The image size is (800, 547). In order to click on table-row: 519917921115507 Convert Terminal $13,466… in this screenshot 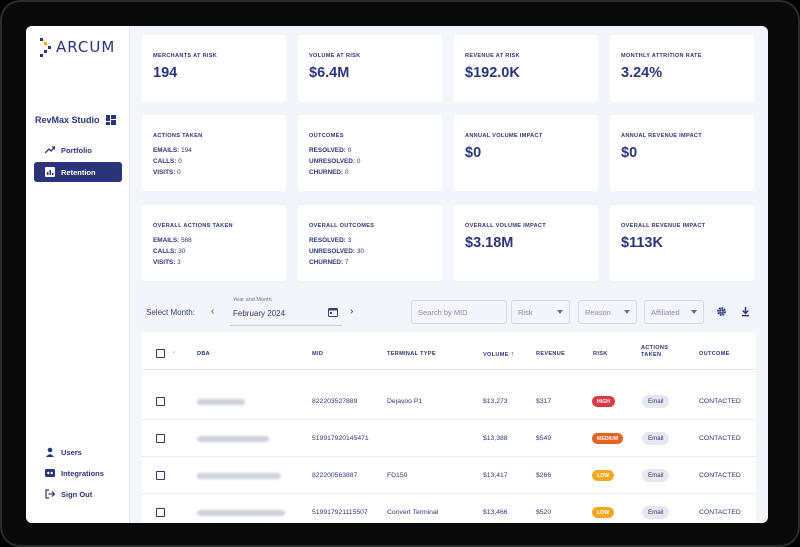, I will do `click(449, 508)`.